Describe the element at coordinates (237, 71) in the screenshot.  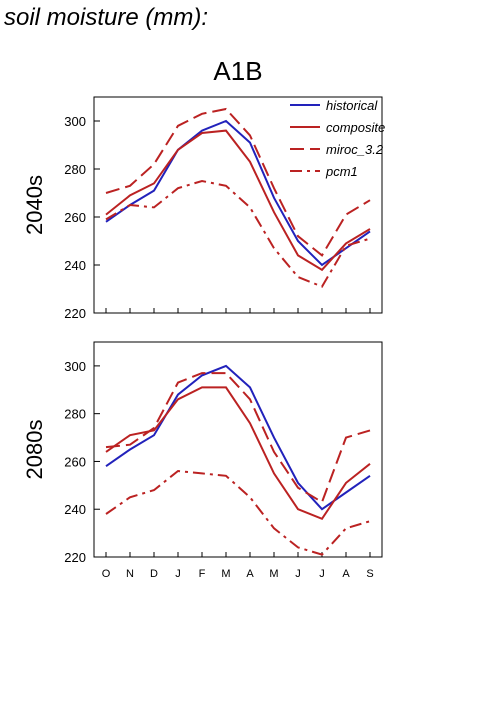
I see `chart-title: A1B` at that location.